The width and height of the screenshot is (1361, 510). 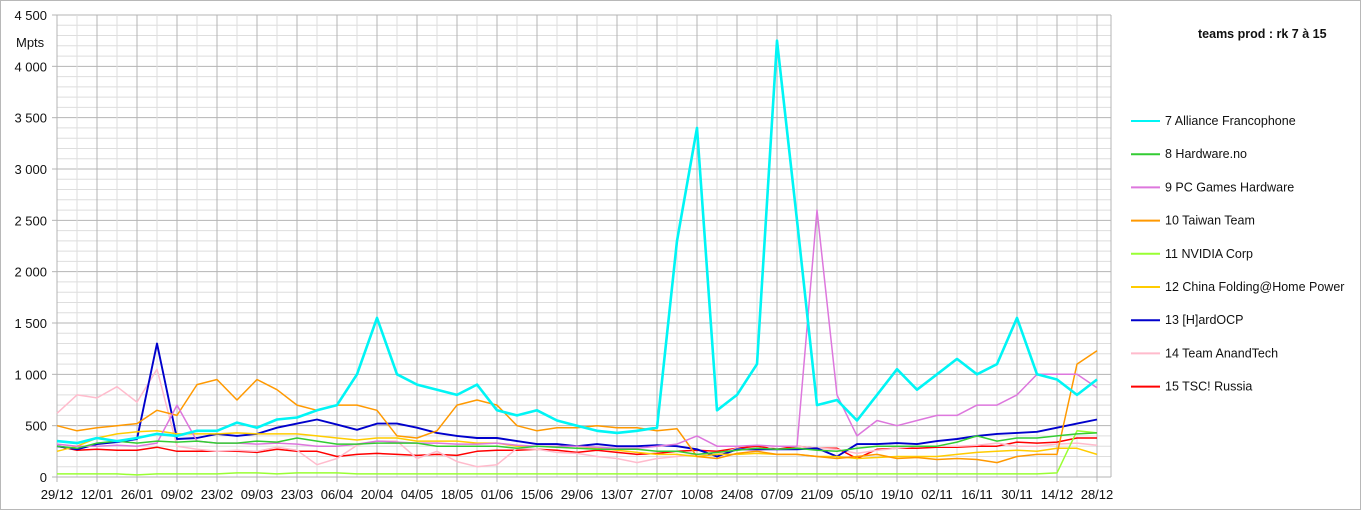 What do you see at coordinates (1017, 494) in the screenshot?
I see `x-tick-label: 30/11` at bounding box center [1017, 494].